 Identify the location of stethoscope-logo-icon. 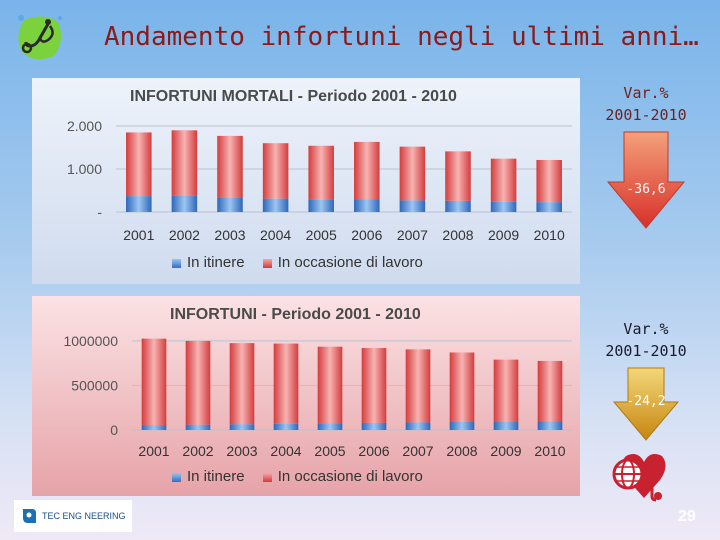
(39, 37).